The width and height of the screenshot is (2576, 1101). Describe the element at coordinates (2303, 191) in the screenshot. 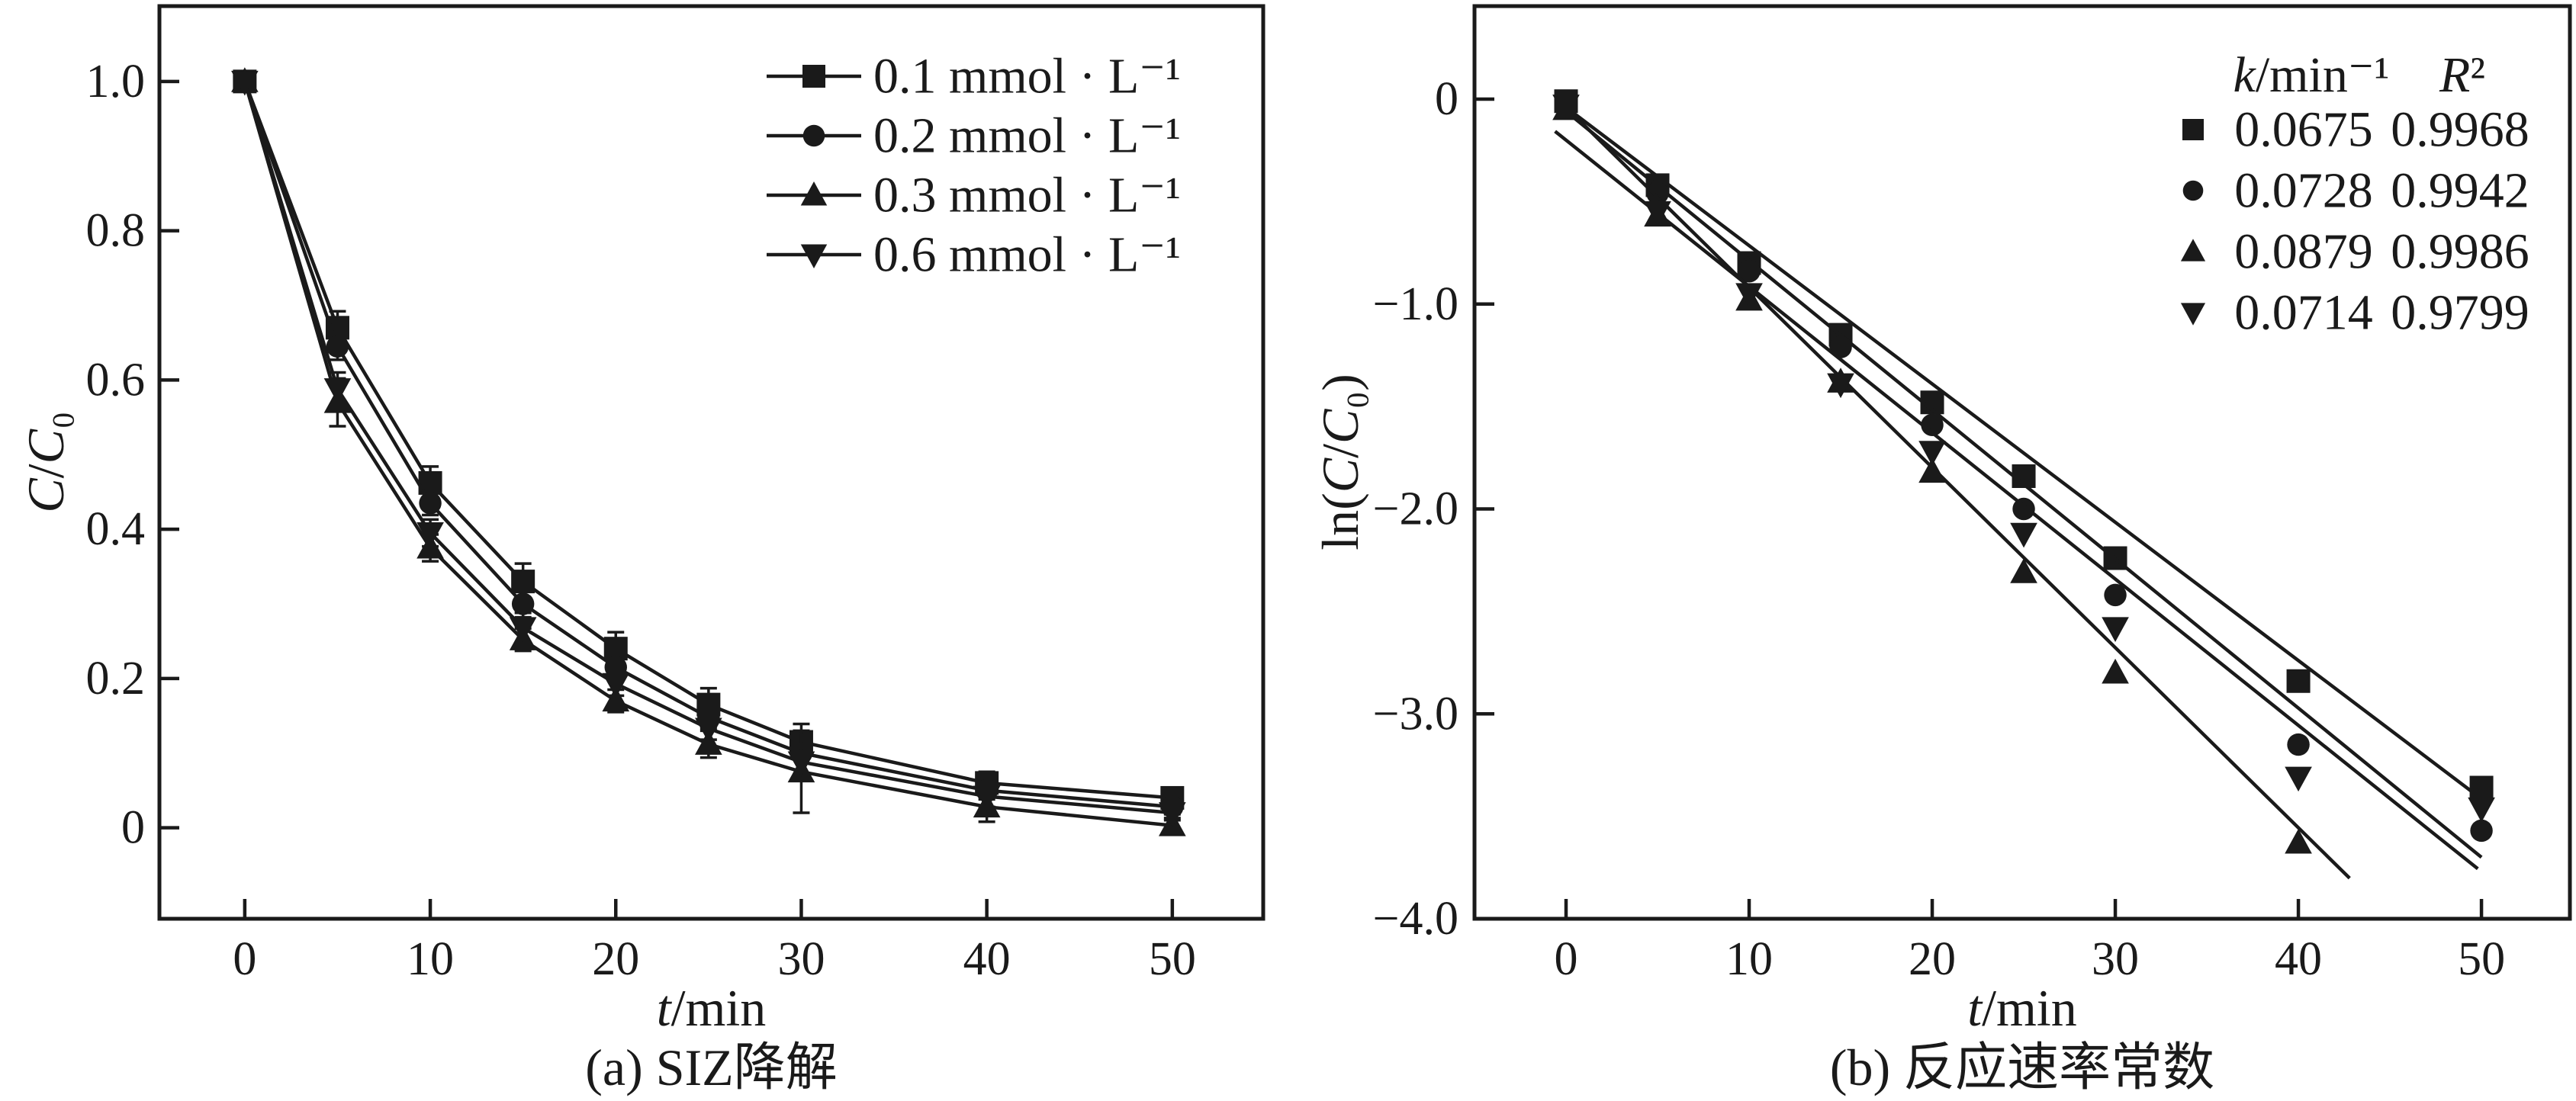

I see `legend-k-value: 0.0728` at that location.